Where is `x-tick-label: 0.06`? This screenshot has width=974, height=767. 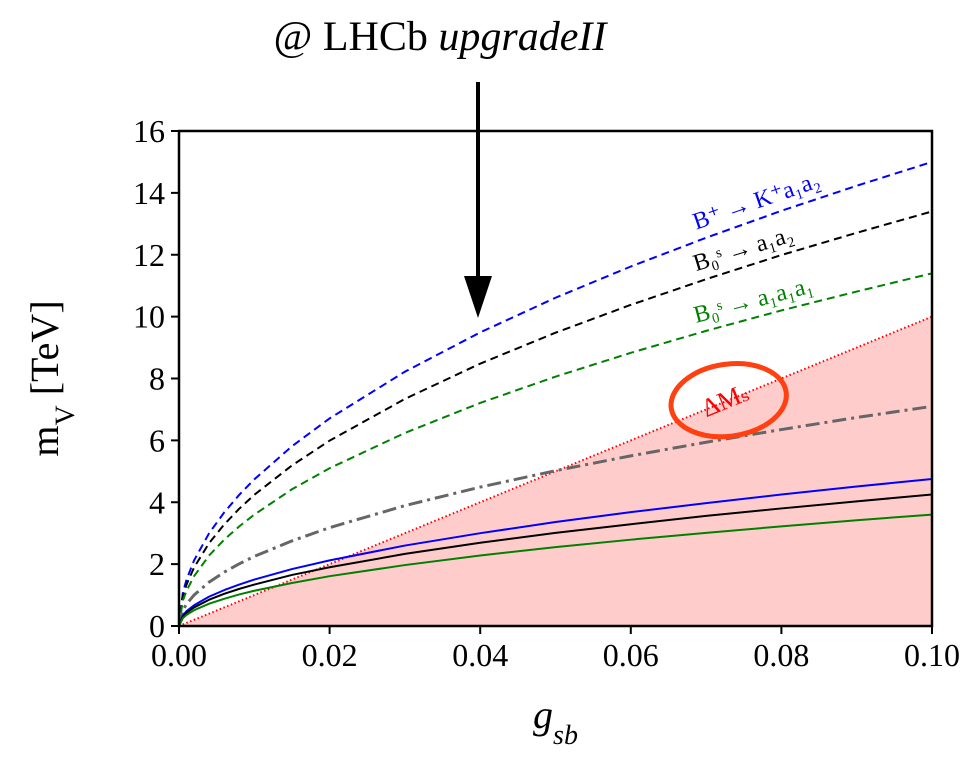 x-tick-label: 0.06 is located at coordinates (630, 655).